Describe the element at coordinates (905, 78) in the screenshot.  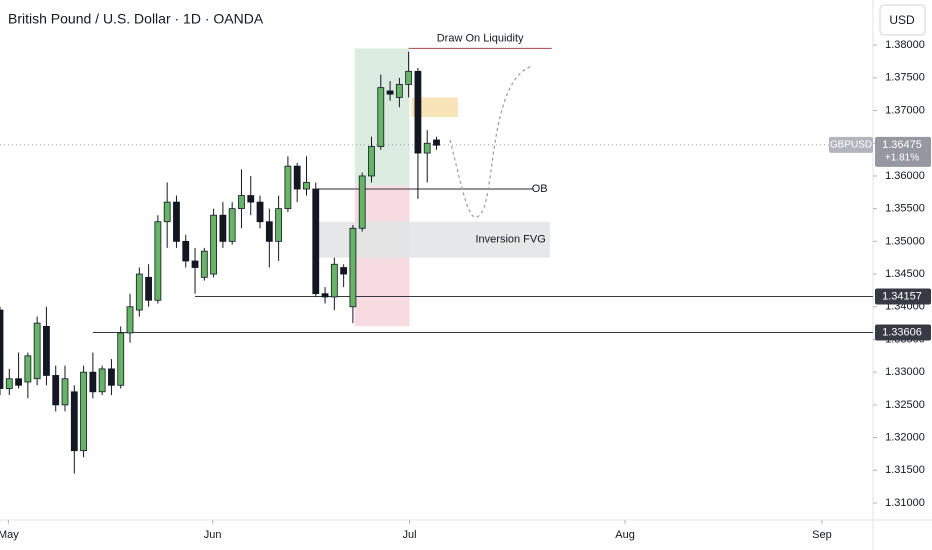
I see `y-tick-label: 1.37500` at that location.